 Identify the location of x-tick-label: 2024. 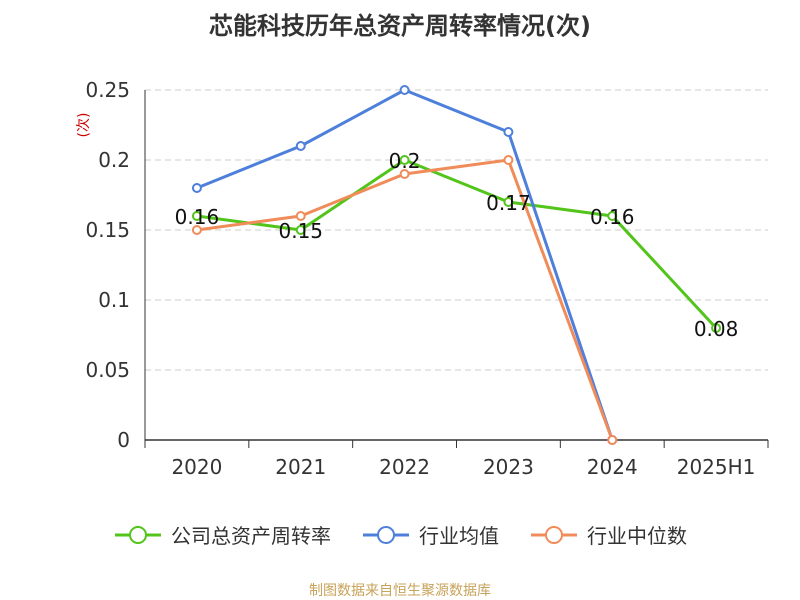
(612, 467).